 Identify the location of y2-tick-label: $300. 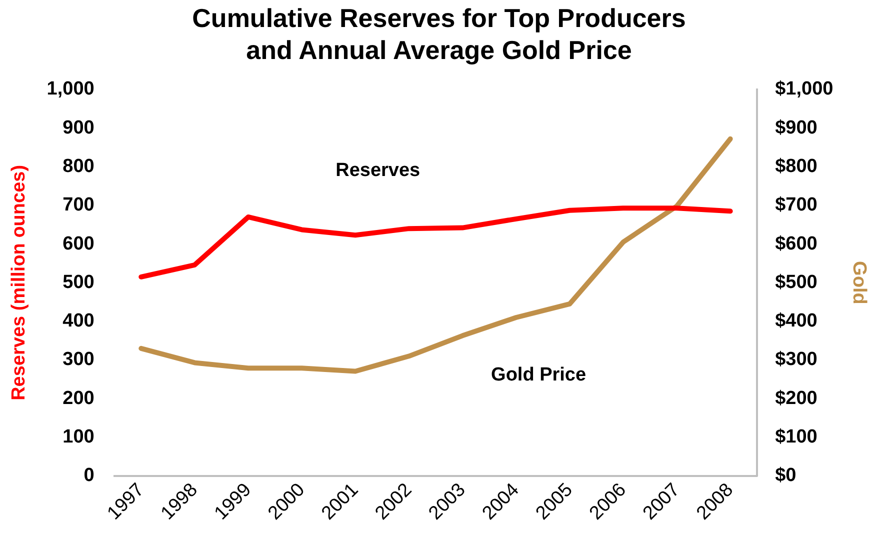
(796, 359).